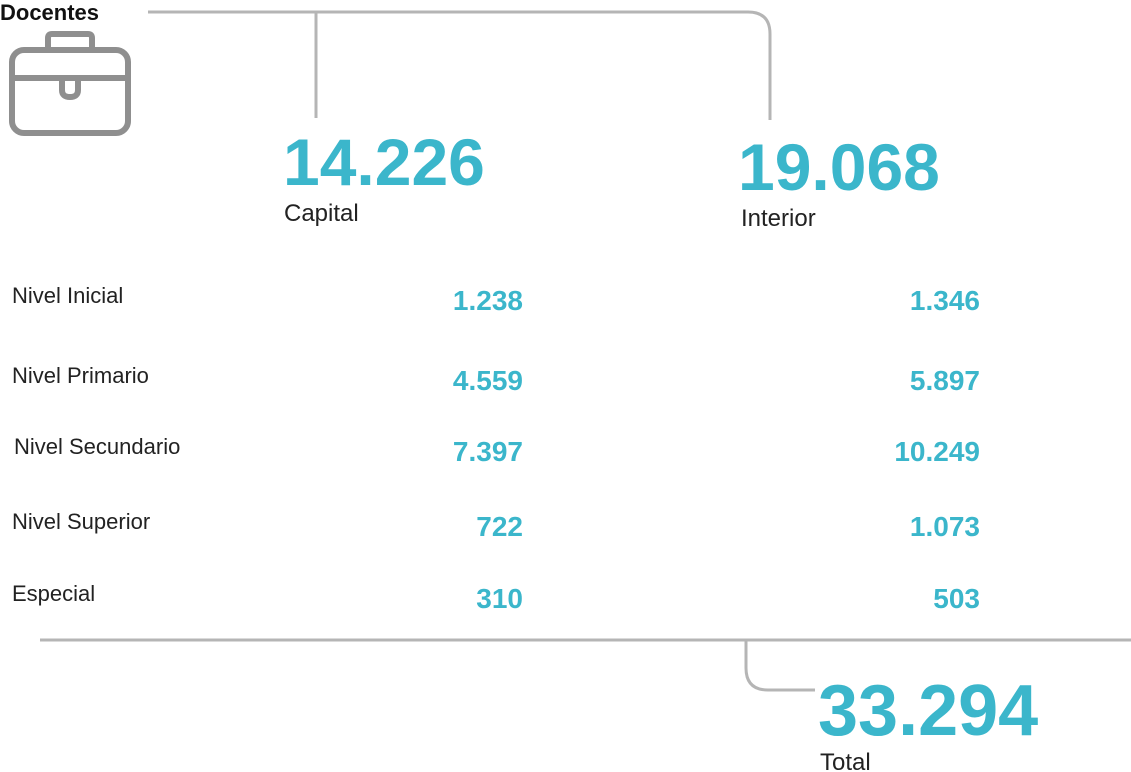 Image resolution: width=1131 pixels, height=772 pixels. What do you see at coordinates (384, 162) in the screenshot?
I see `capital-total: 14.226` at bounding box center [384, 162].